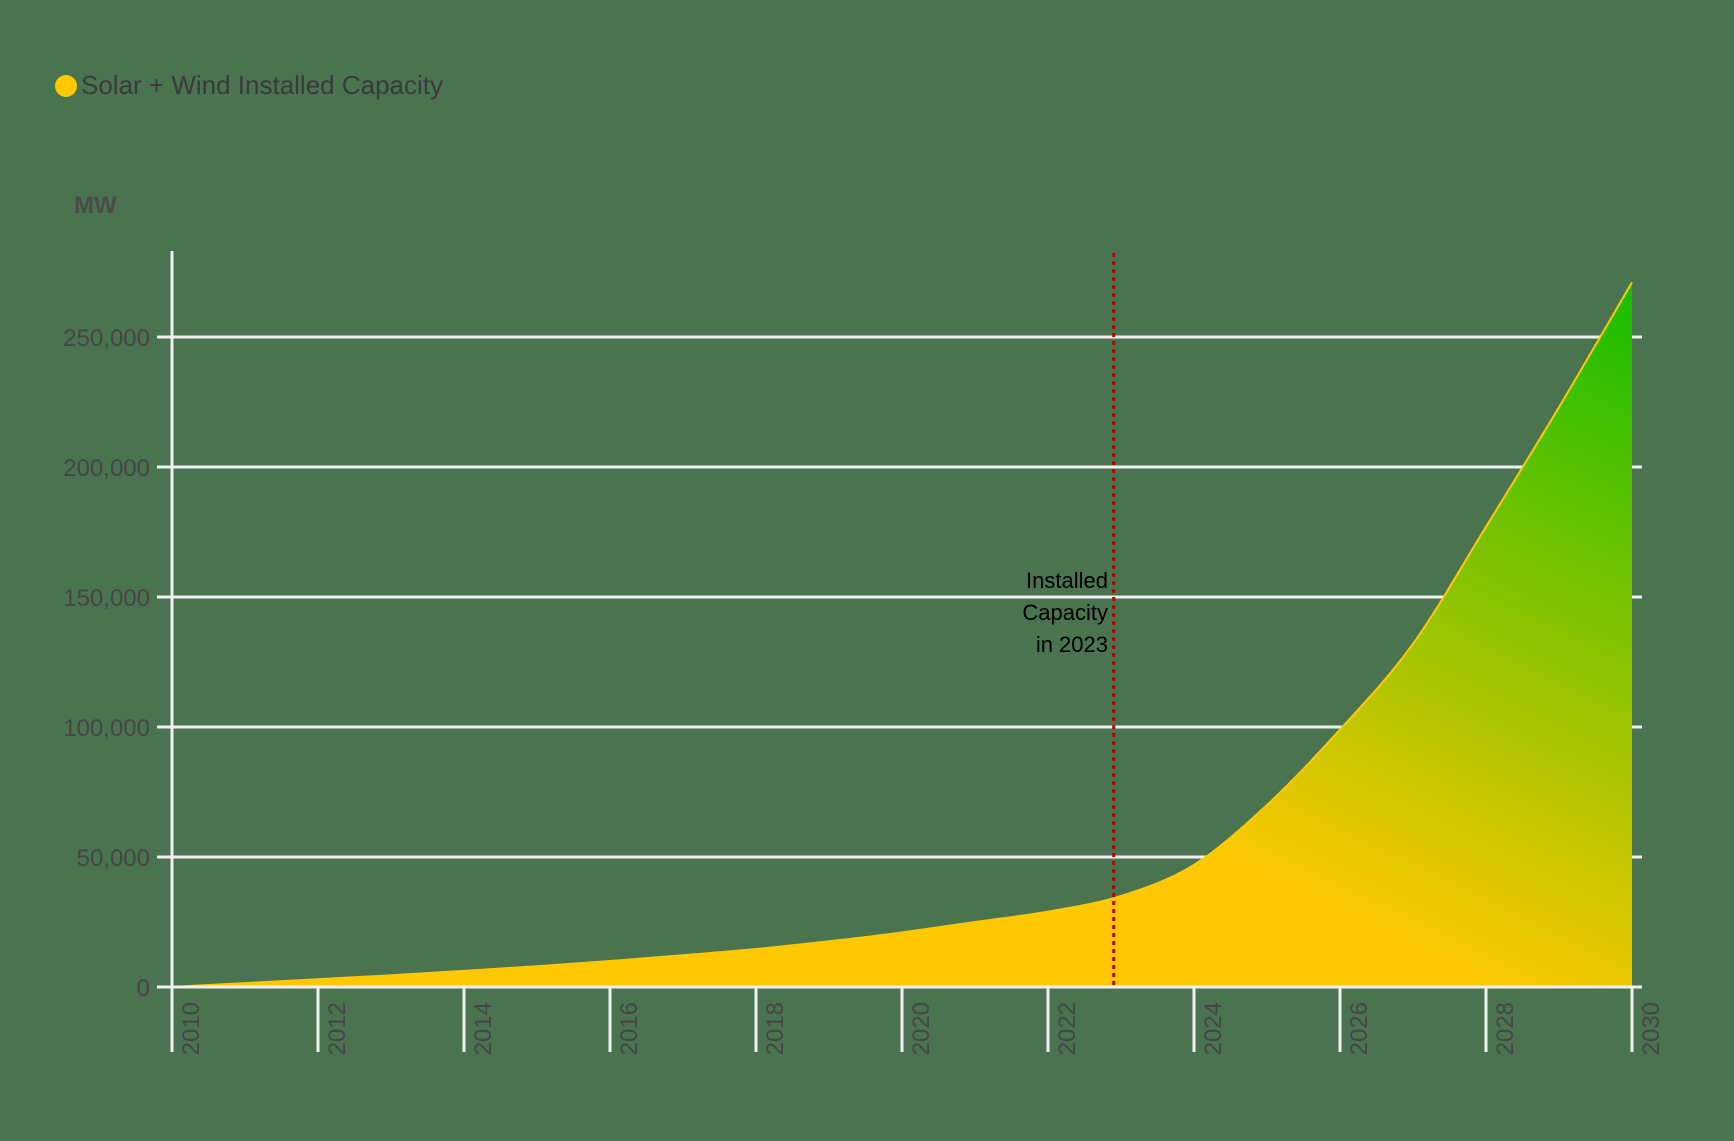  What do you see at coordinates (106, 598) in the screenshot?
I see `y-tick-label: 150,000` at bounding box center [106, 598].